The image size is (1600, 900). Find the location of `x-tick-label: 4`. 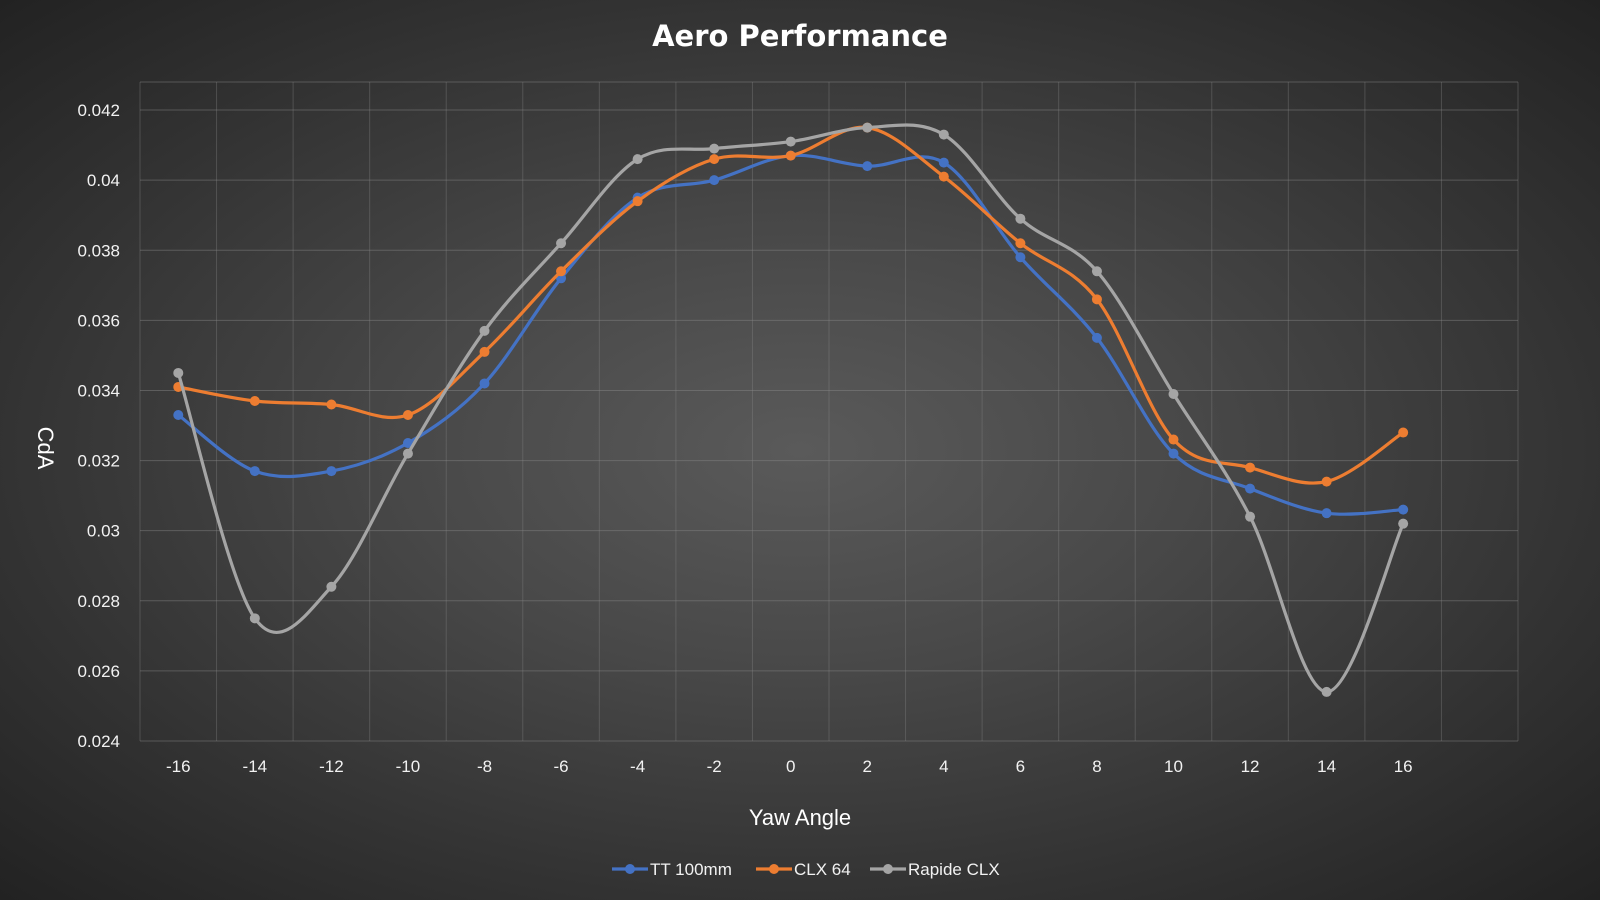

x-tick-label: 4 is located at coordinates (943, 766).